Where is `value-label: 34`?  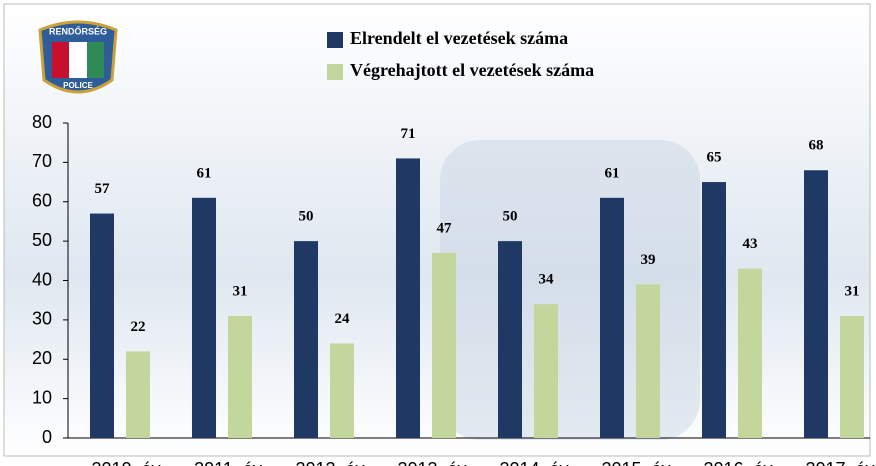 value-label: 34 is located at coordinates (547, 280).